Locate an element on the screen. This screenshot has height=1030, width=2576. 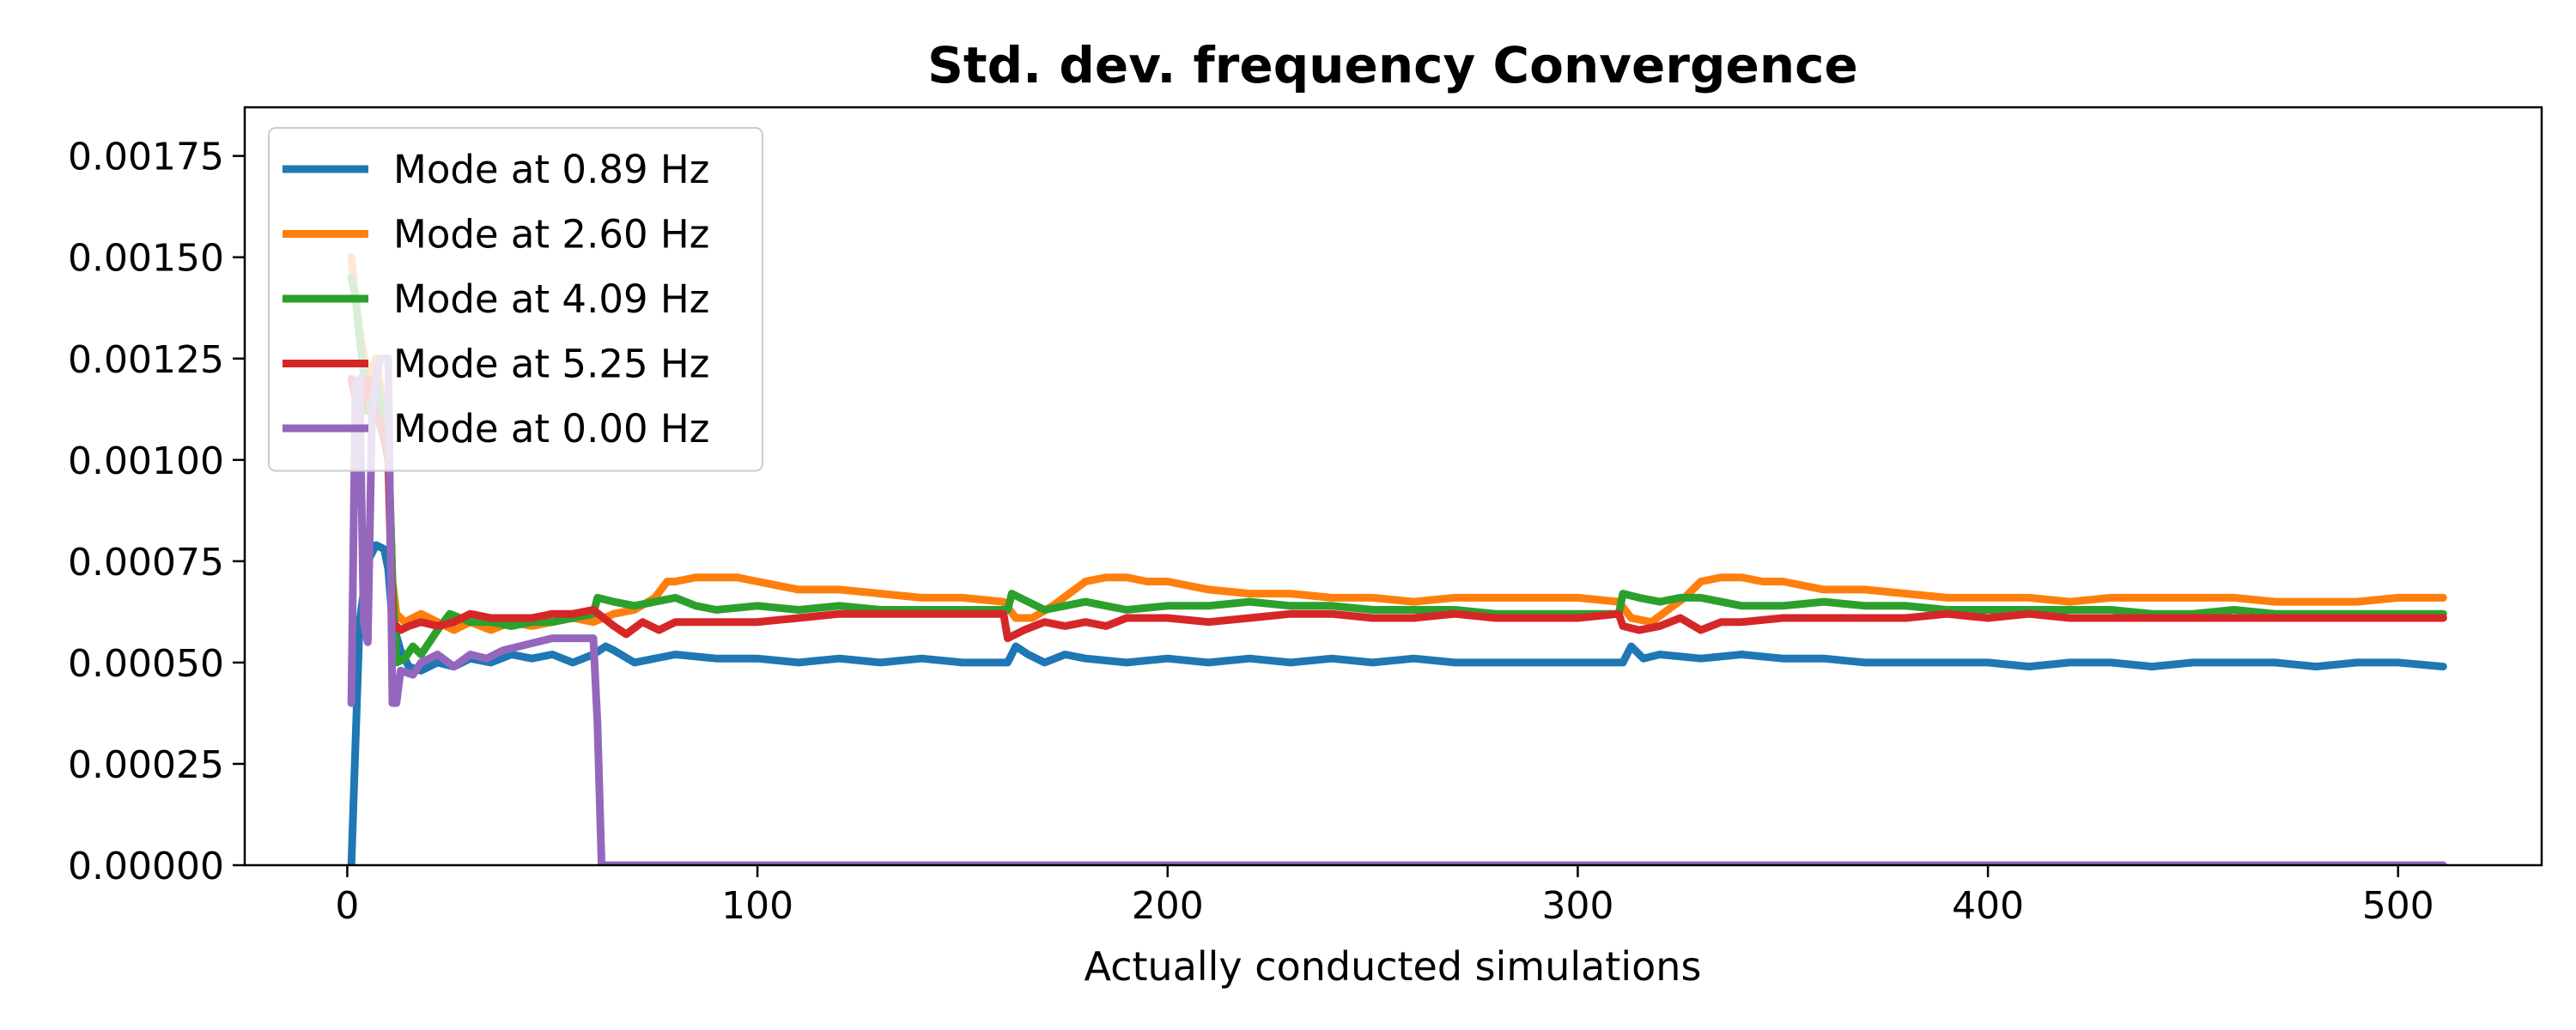
x-tick-label: 200 is located at coordinates (1168, 906).